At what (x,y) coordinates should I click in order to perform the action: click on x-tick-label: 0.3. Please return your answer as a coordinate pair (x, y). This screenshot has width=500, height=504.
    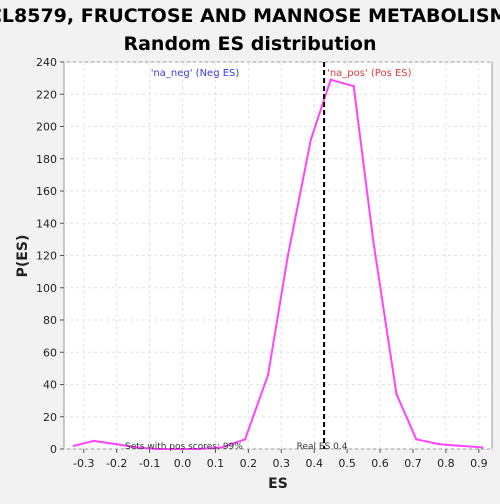
    Looking at the image, I should click on (282, 463).